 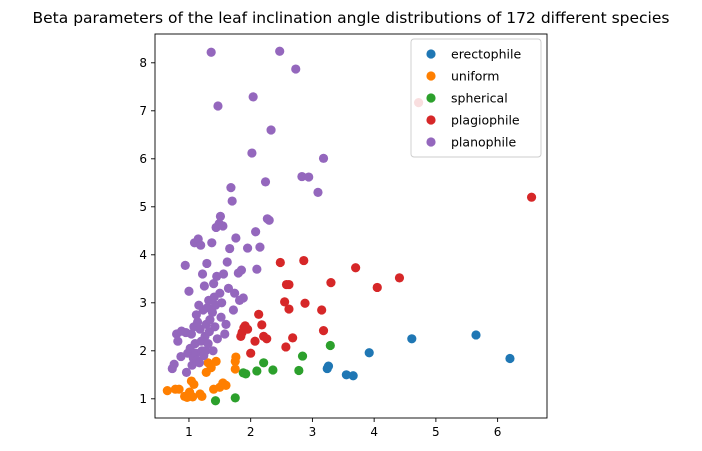 What do you see at coordinates (485, 120) in the screenshot?
I see `legend-label: plagiophile` at bounding box center [485, 120].